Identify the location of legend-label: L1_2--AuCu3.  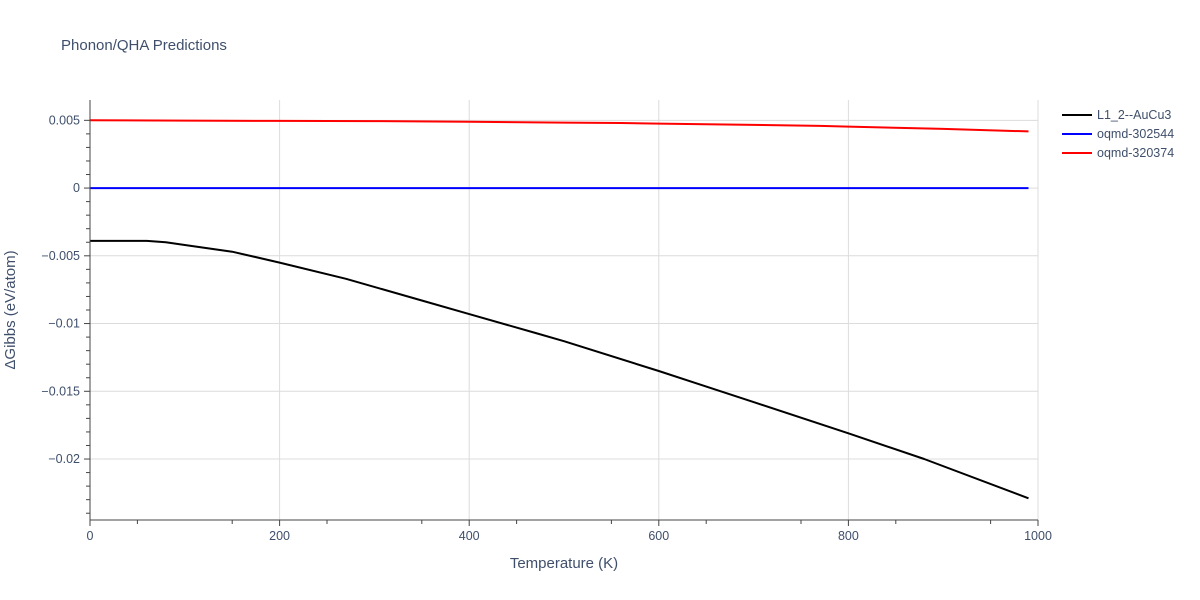
(1134, 115).